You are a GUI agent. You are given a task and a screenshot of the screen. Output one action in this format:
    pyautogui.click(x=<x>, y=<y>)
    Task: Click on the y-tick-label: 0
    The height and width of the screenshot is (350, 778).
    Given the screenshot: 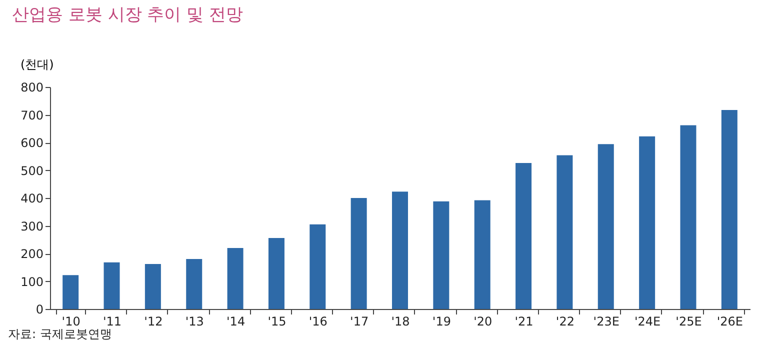 What is the action you would take?
    pyautogui.click(x=40, y=309)
    